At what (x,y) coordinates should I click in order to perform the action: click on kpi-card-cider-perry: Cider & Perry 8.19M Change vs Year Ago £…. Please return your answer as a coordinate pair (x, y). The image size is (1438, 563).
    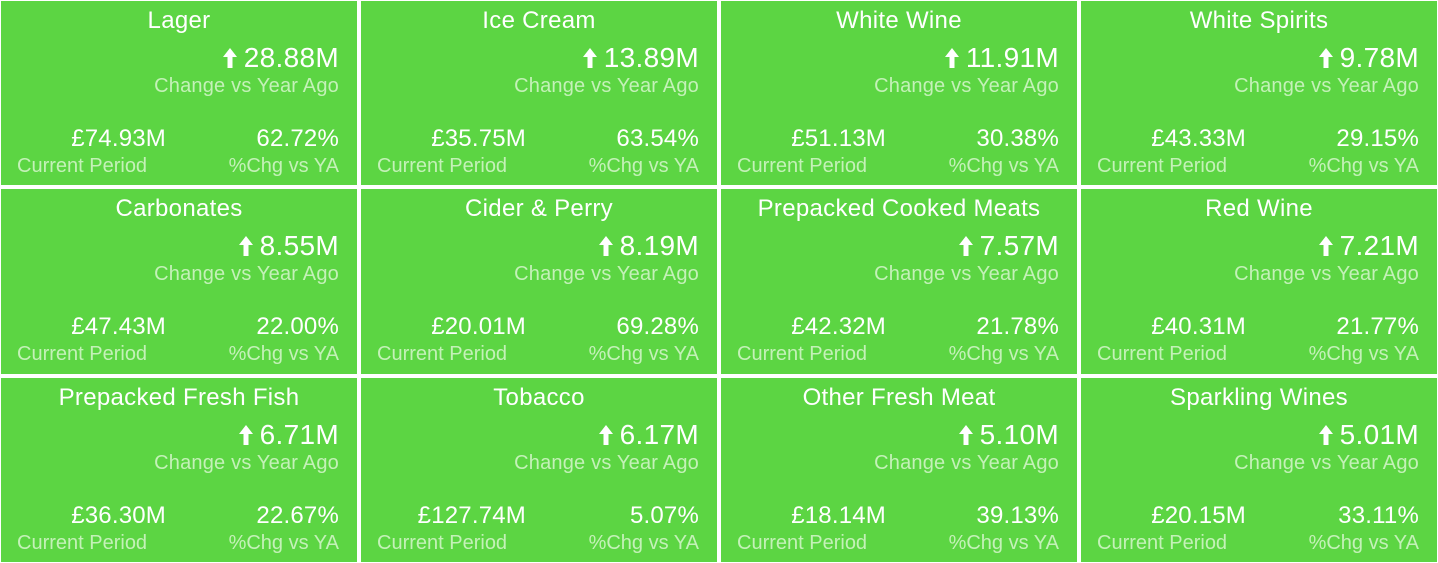
    Looking at the image, I should click on (539, 281).